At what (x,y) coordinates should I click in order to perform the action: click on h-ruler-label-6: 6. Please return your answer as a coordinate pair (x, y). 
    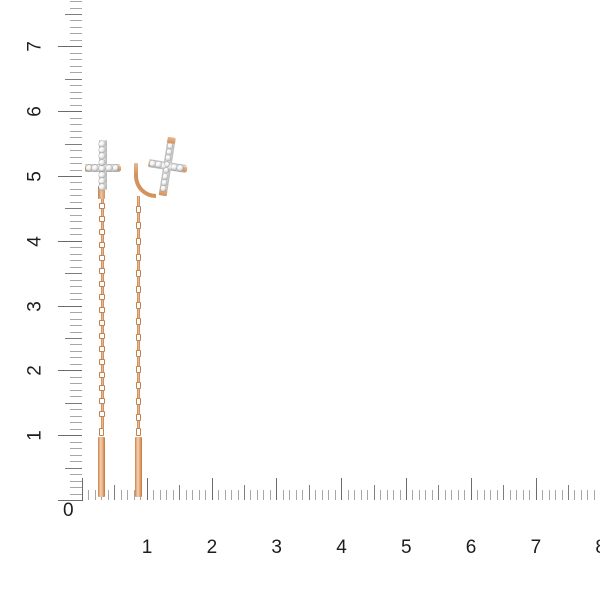
    Looking at the image, I should click on (471, 547).